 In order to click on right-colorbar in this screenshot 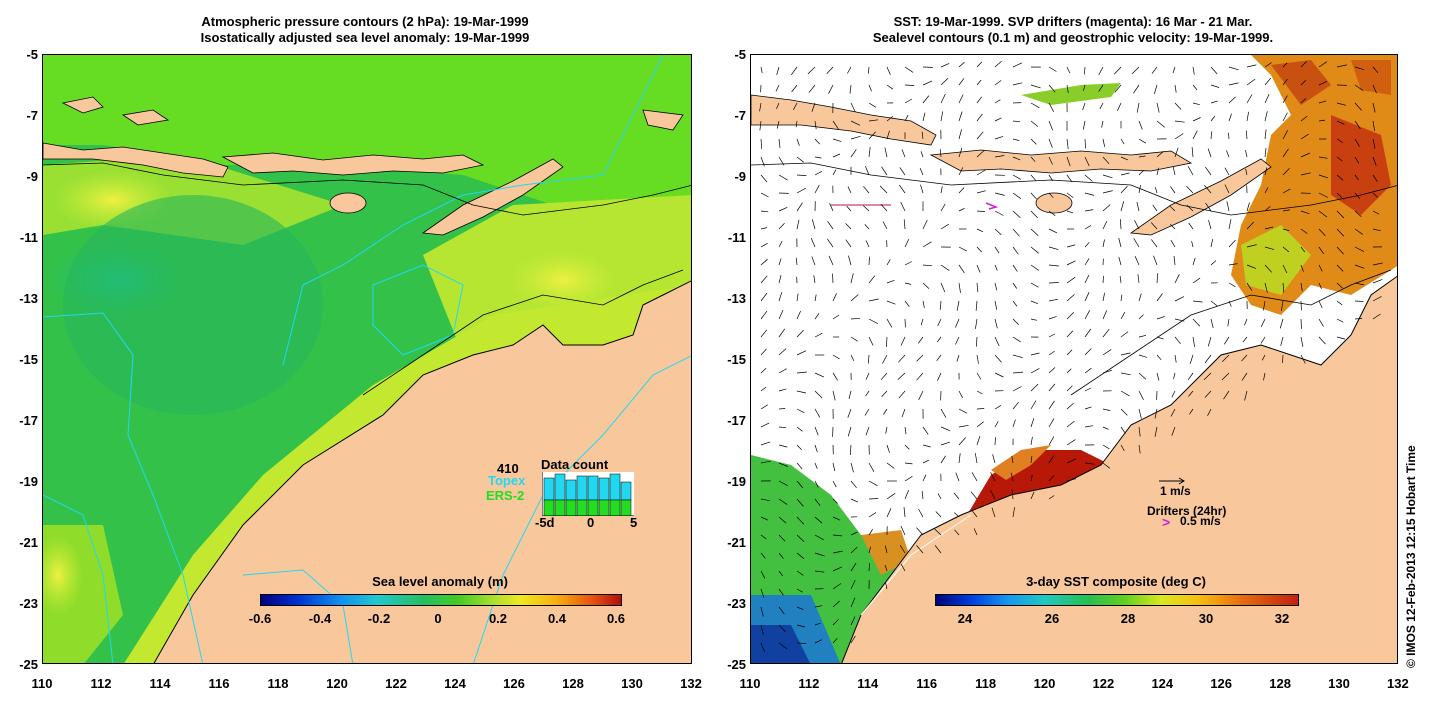, I will do `click(1117, 600)`.